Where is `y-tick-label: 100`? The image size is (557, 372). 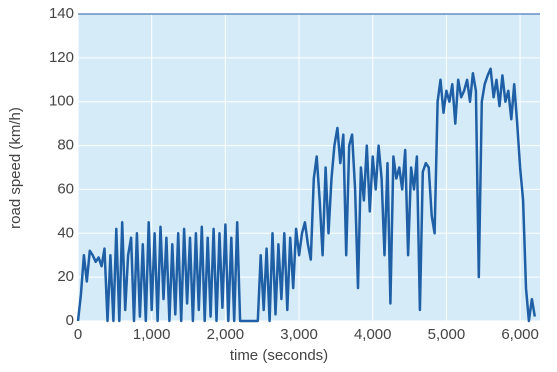 y-tick-label: 100 is located at coordinates (61, 101).